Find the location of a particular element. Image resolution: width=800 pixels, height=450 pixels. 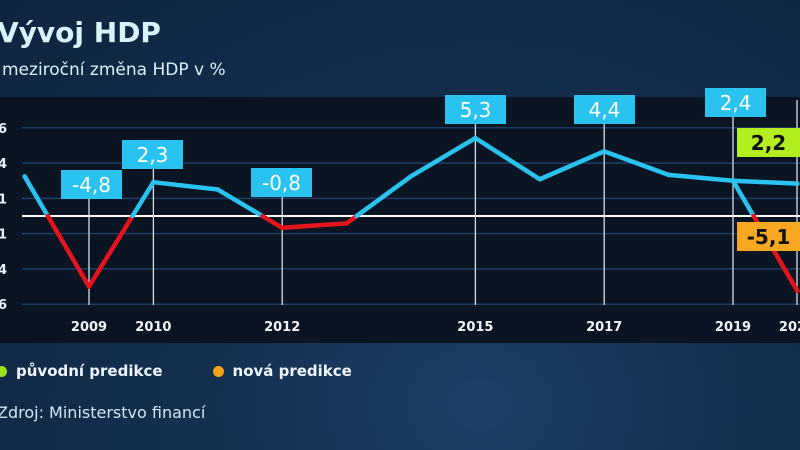

x-tick-label: 2015 is located at coordinates (475, 327).